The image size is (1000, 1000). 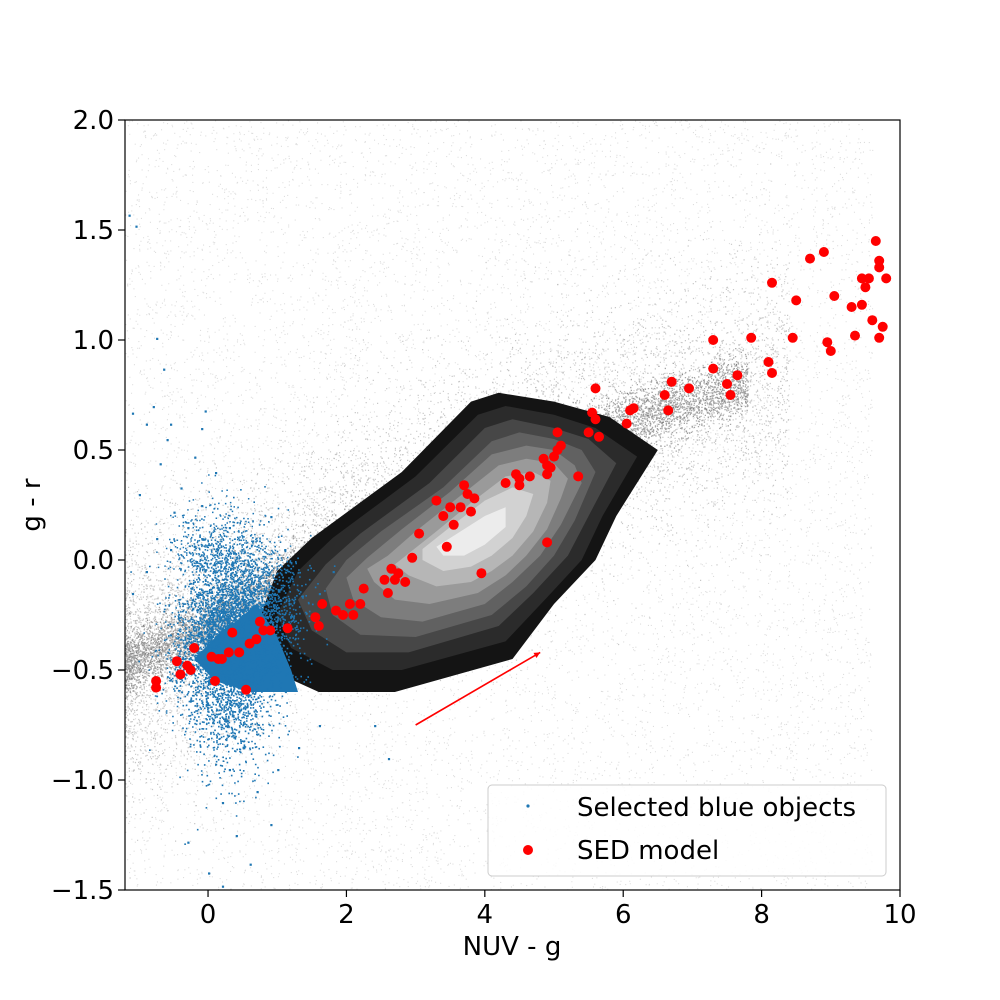 I want to click on y-tick-label: 2.0, so click(x=93, y=121).